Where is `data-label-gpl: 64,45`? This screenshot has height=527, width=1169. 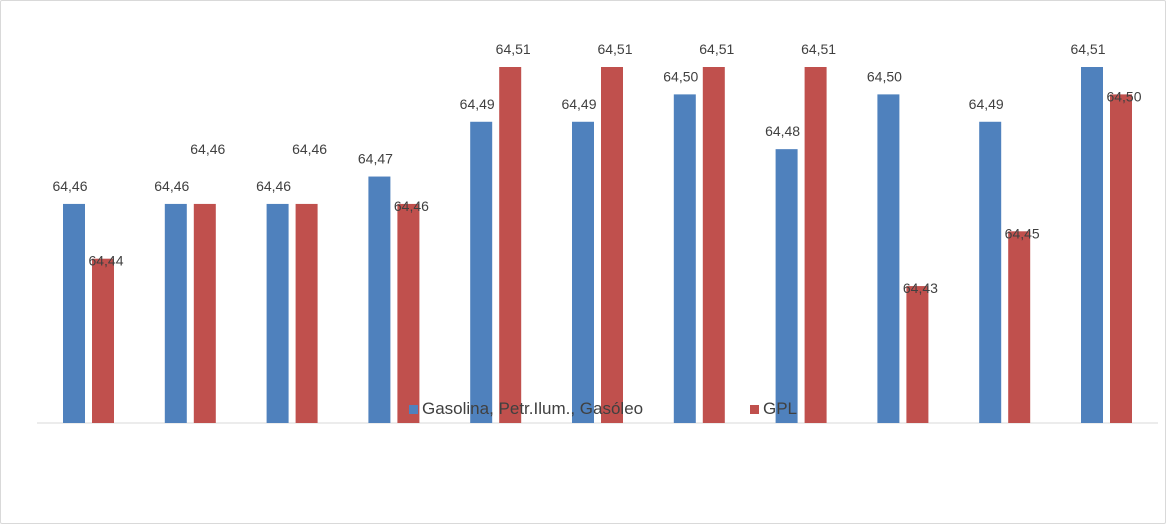 data-label-gpl: 64,45 is located at coordinates (1022, 233).